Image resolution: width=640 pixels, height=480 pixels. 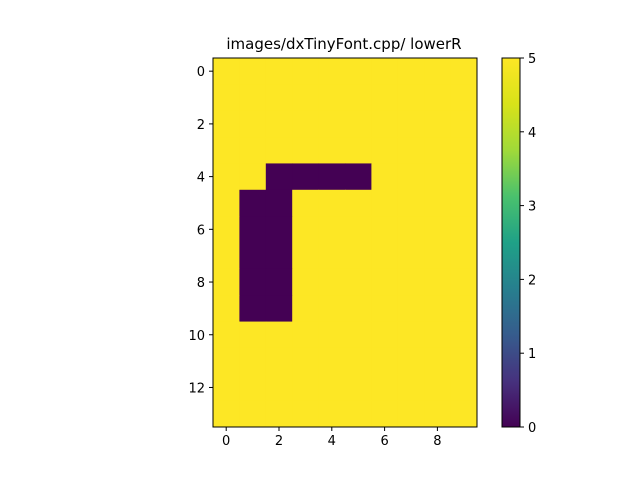 I want to click on x-tick-label: 6, so click(x=384, y=441).